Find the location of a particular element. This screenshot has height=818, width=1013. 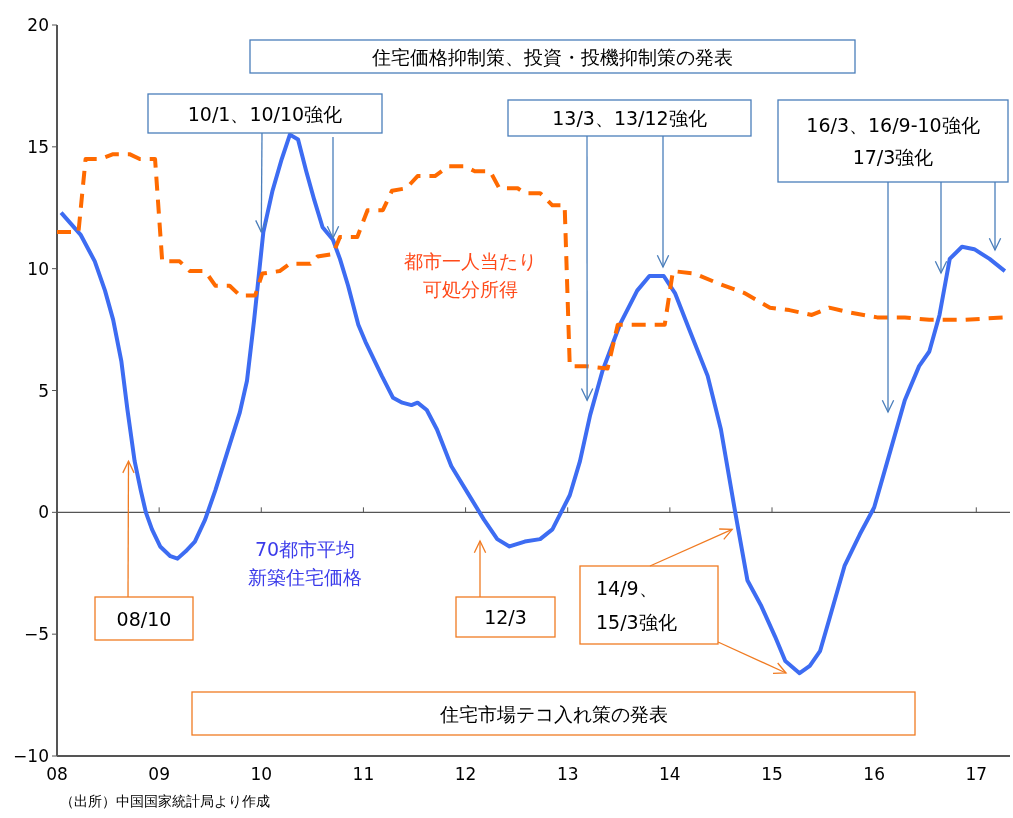

x-tick-label: 11 is located at coordinates (363, 774).